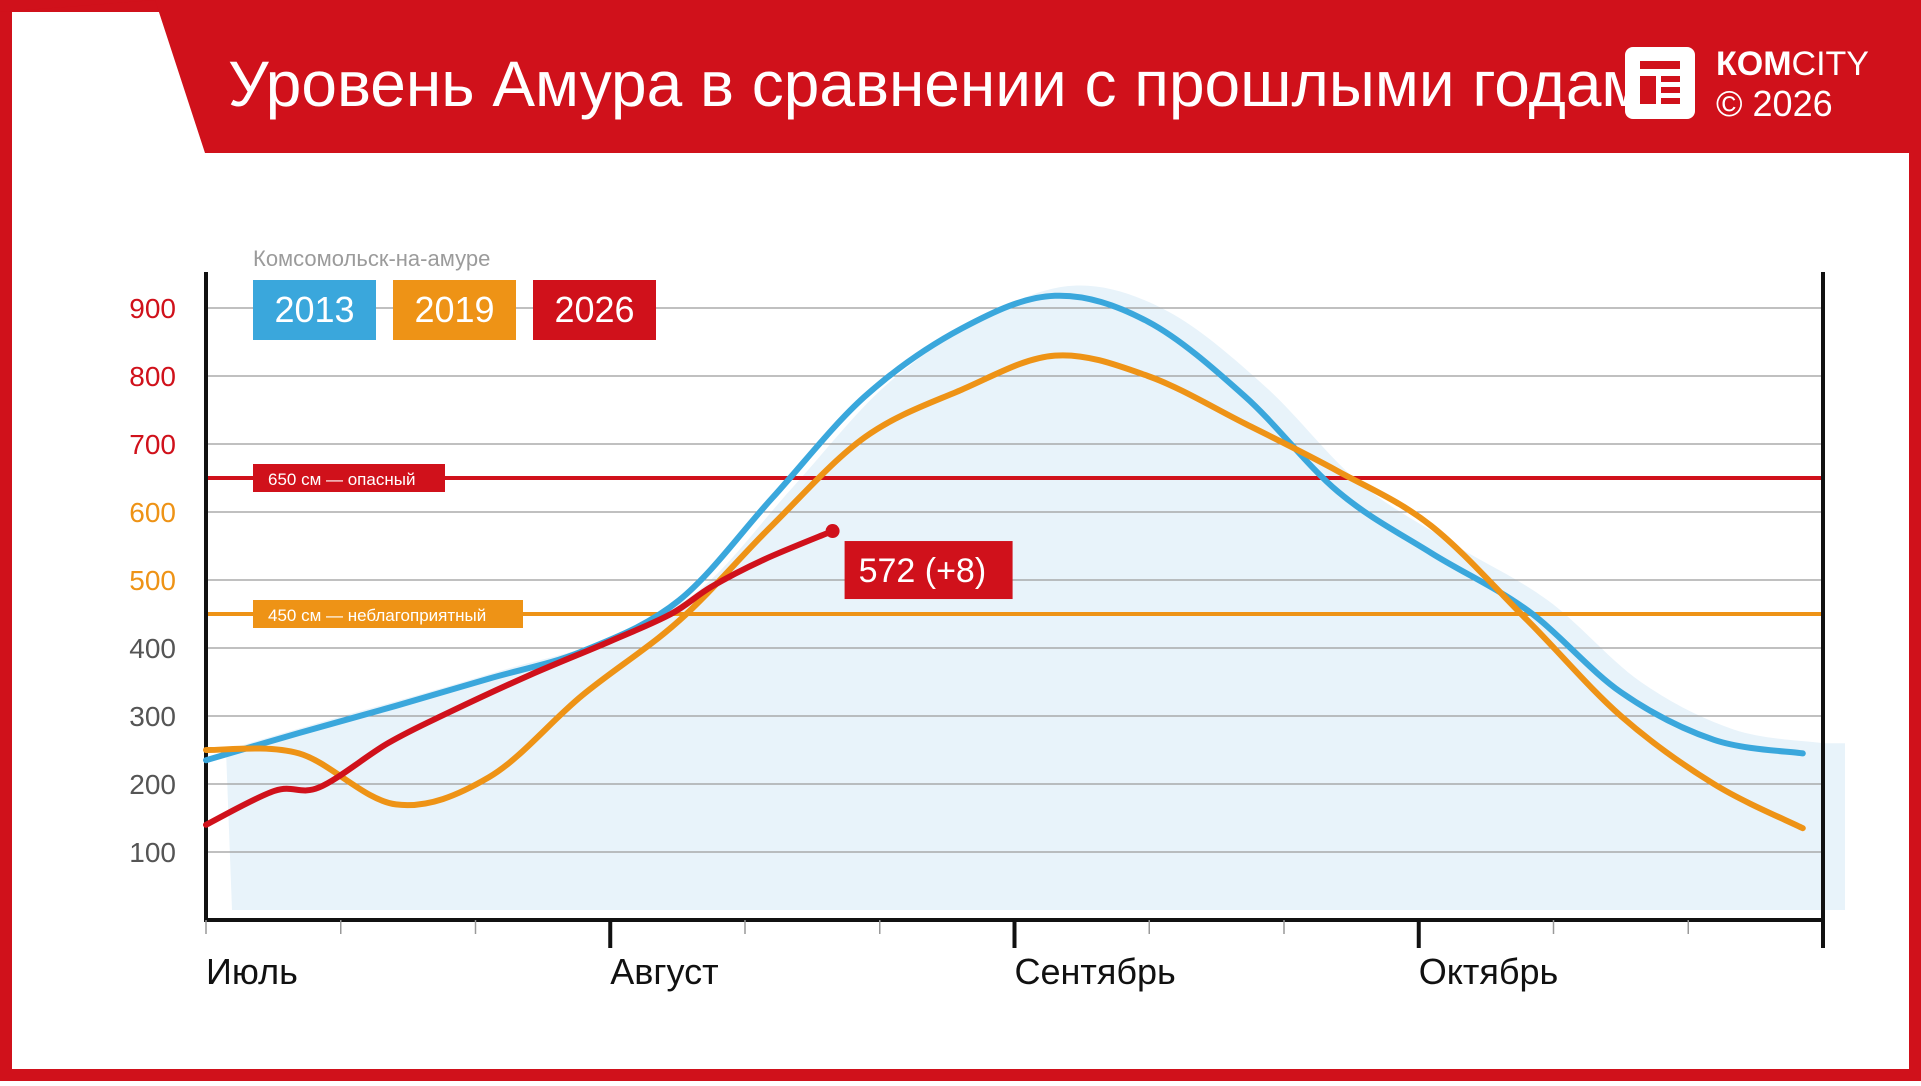  I want to click on header-corner, so click(77, 6).